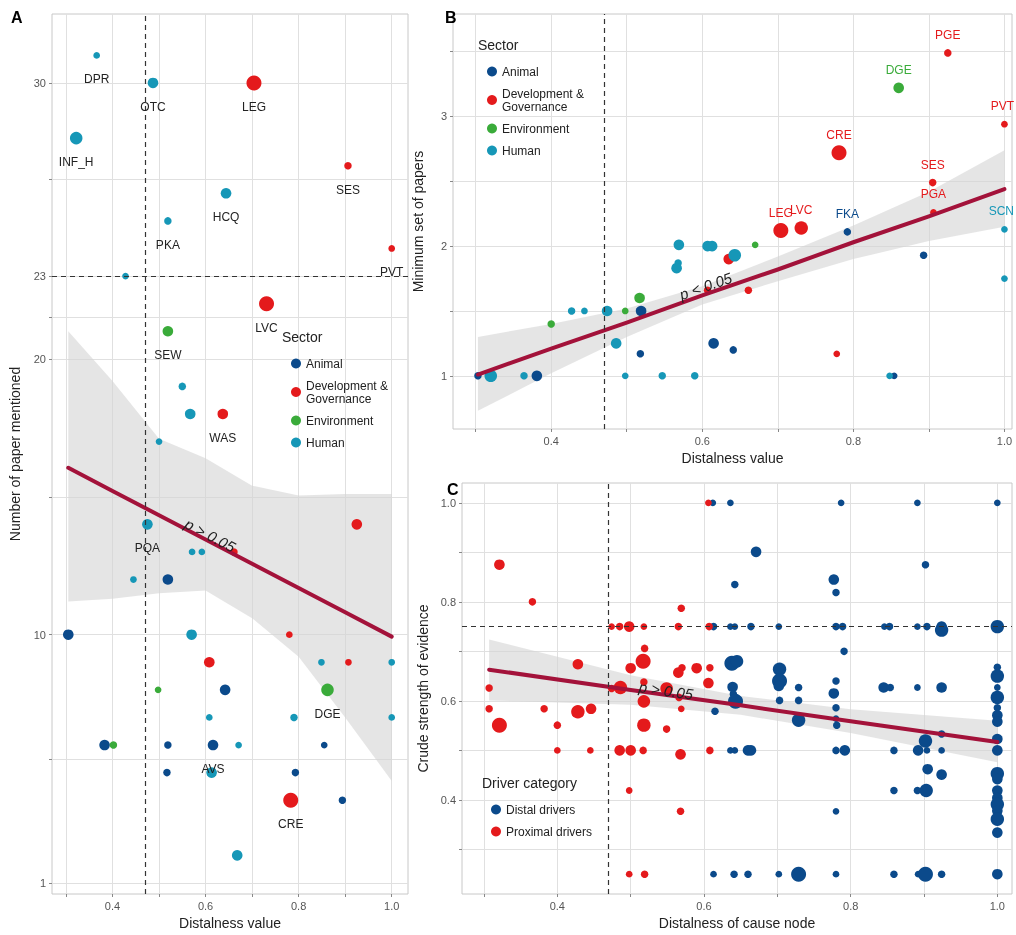 The height and width of the screenshot is (935, 1016). Describe the element at coordinates (213, 769) in the screenshot. I see `annotation: AVS` at that location.